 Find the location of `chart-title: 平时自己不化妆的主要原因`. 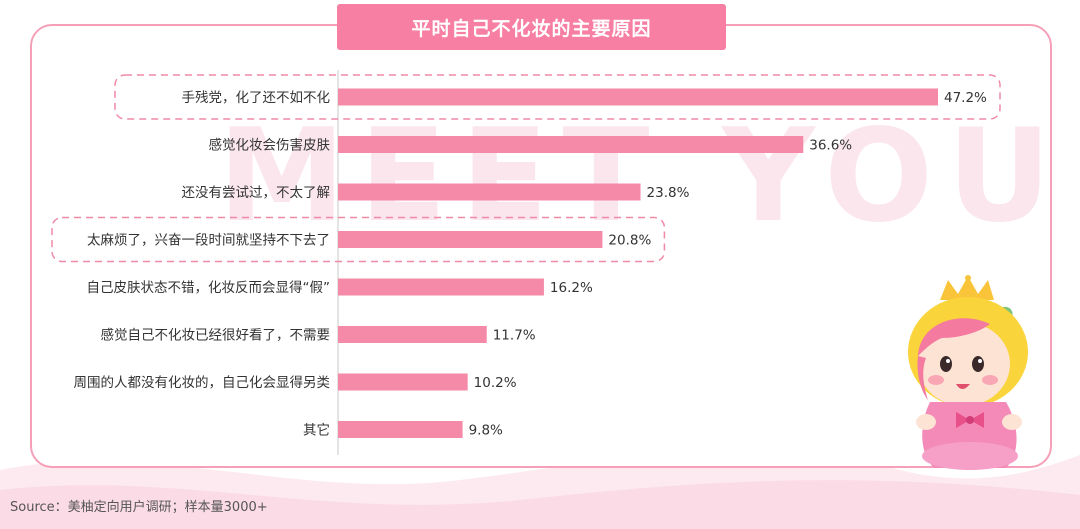

chart-title: 平时自己不化妆的主要原因 is located at coordinates (531, 27).